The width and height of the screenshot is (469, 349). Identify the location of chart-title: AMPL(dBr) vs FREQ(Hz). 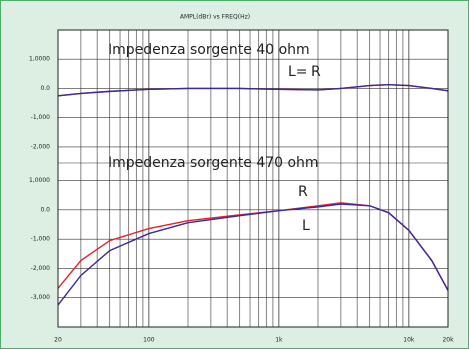
(215, 17).